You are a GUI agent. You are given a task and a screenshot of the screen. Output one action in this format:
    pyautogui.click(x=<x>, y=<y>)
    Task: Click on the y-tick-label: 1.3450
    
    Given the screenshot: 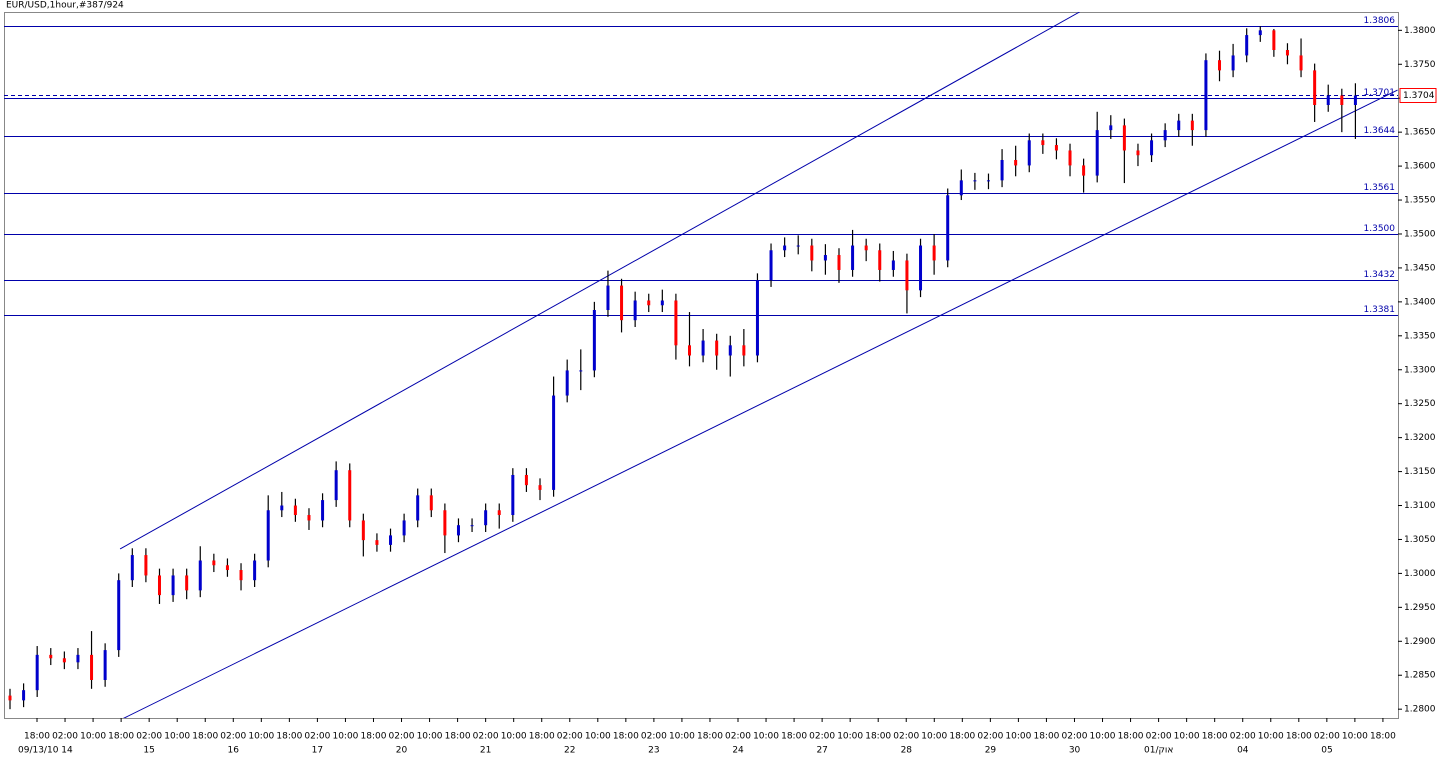 What is the action you would take?
    pyautogui.click(x=1420, y=268)
    